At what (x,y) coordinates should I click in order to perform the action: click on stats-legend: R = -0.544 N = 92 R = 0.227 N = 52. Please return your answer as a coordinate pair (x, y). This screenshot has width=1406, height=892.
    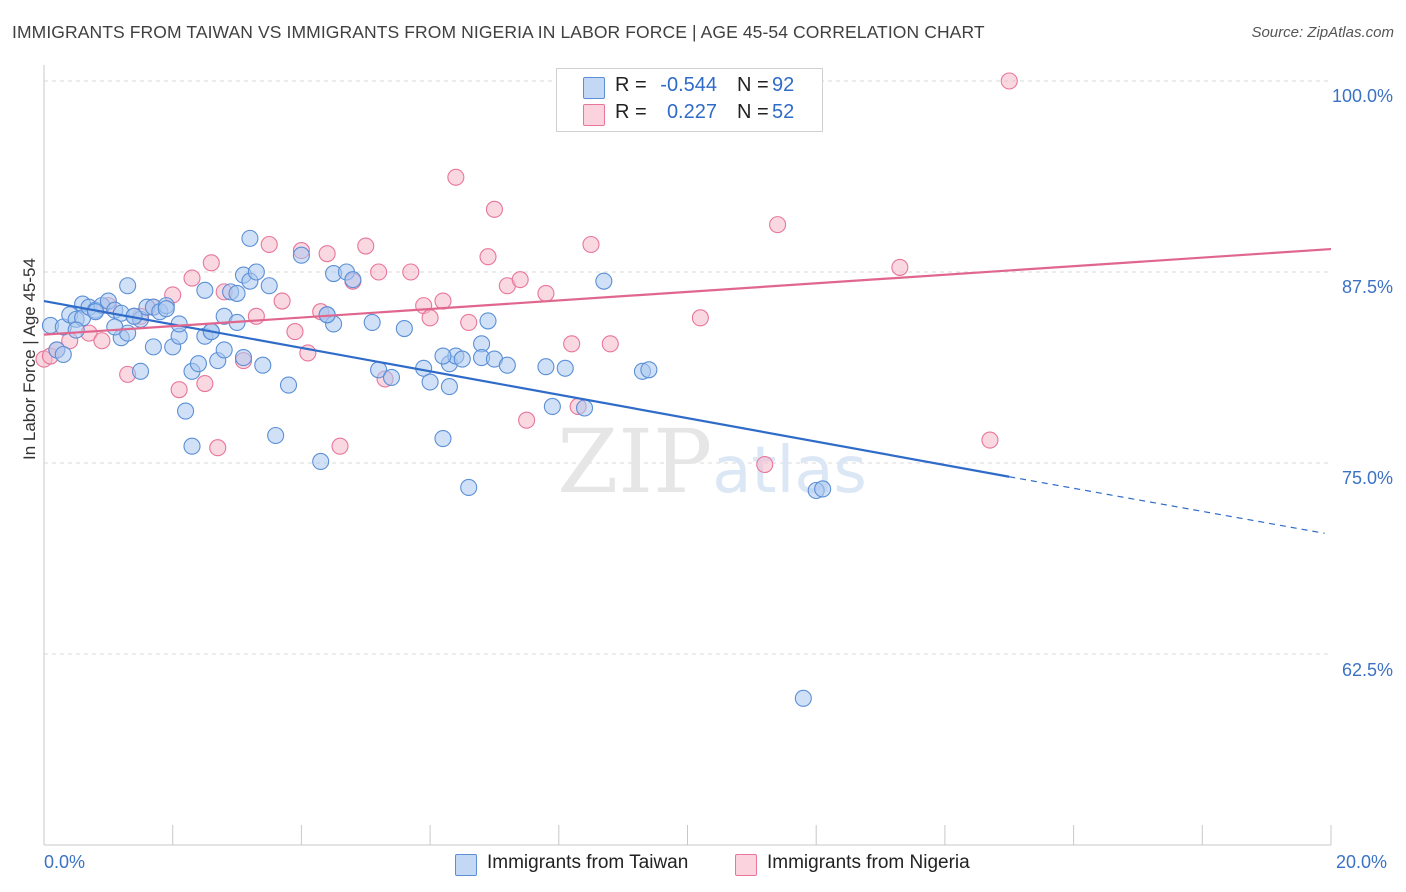
    Looking at the image, I should click on (689, 100).